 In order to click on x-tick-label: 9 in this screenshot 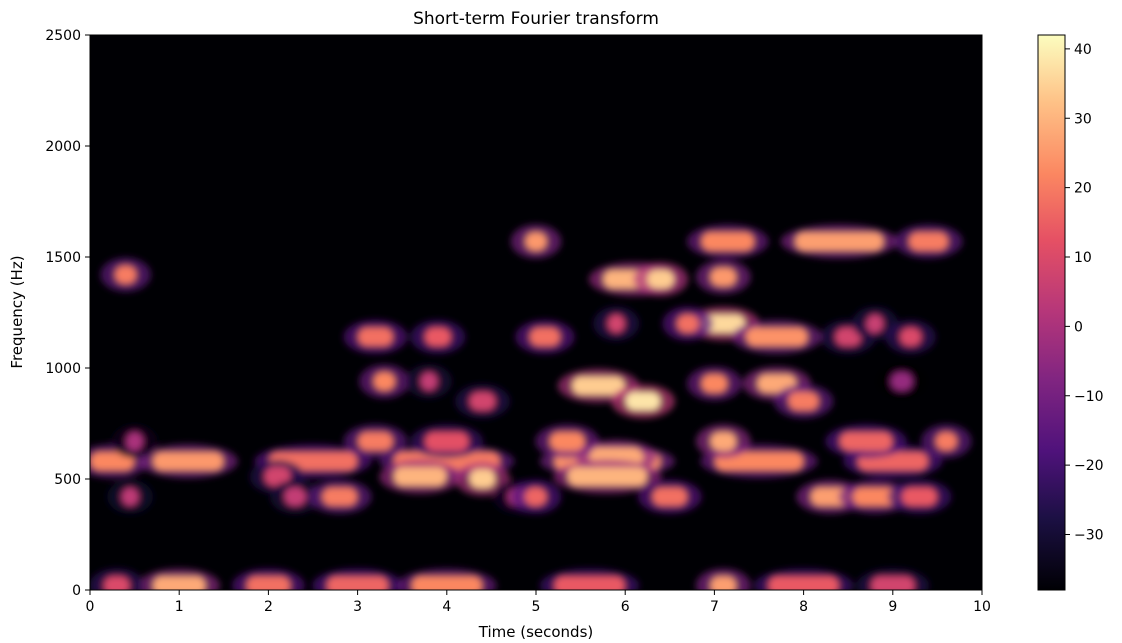, I will do `click(892, 607)`.